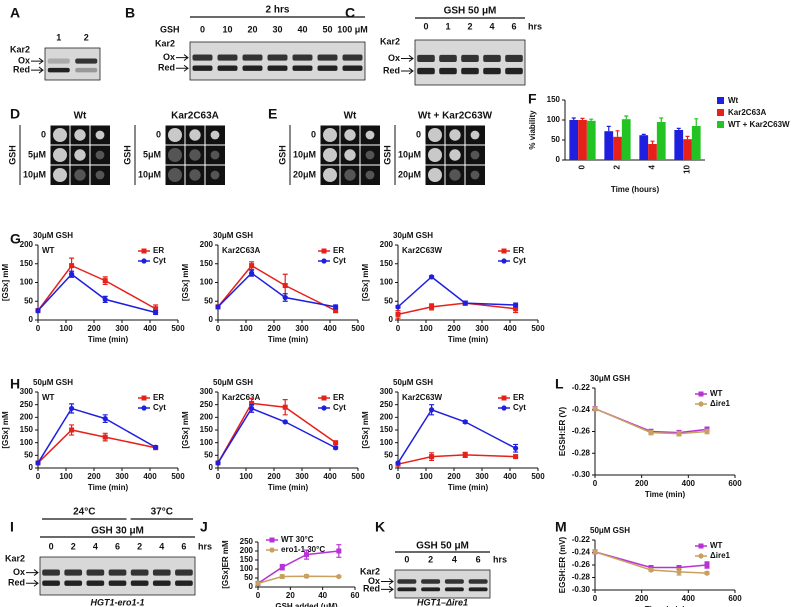  I want to click on y-tick-label: 50, so click(208, 454).